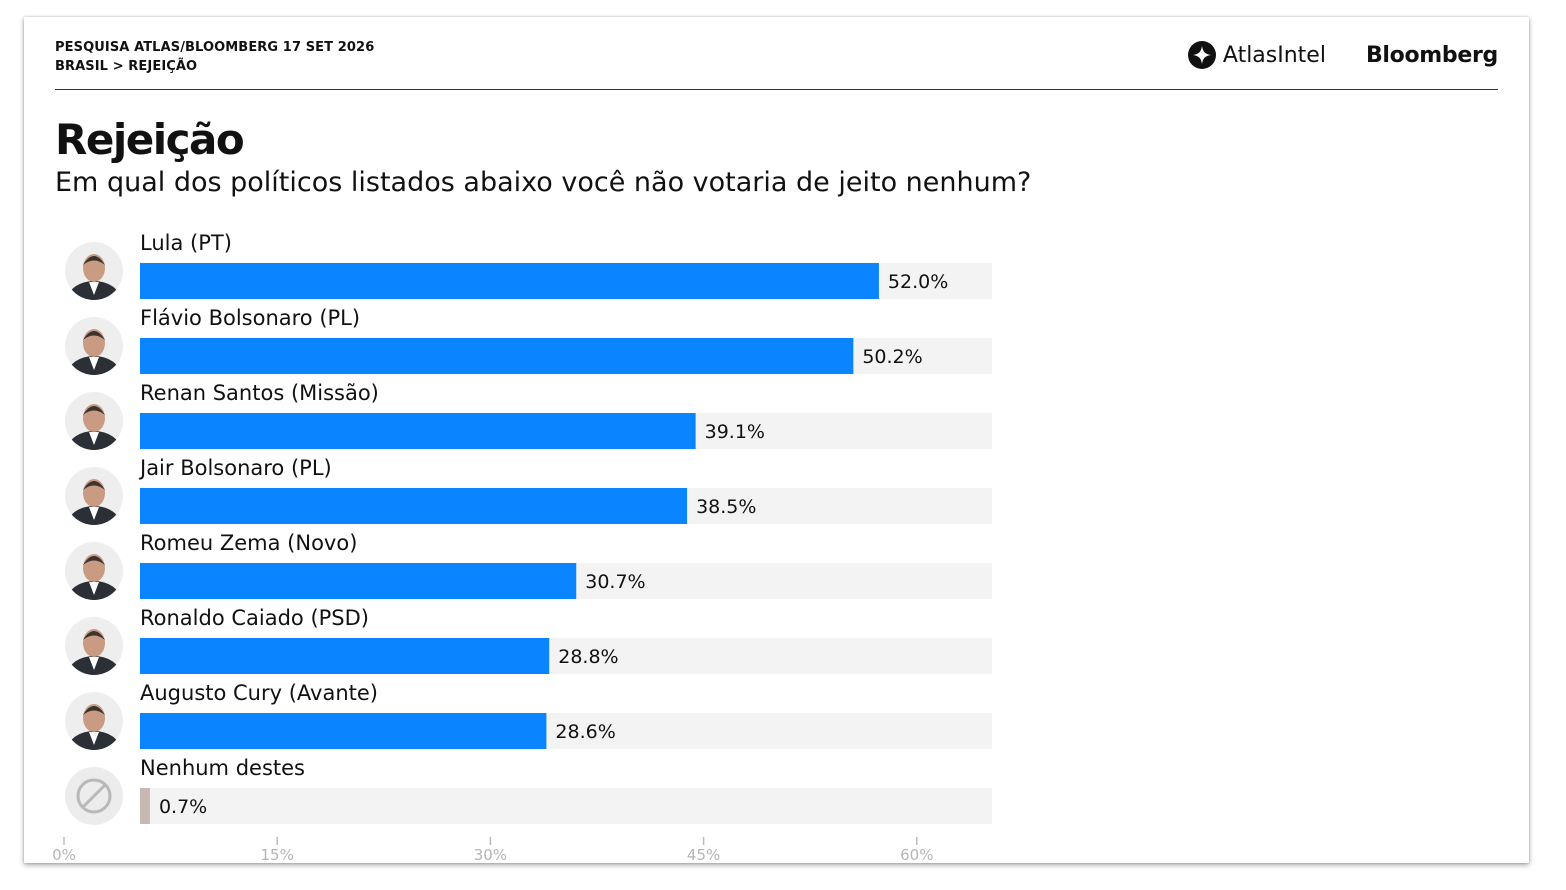  What do you see at coordinates (615, 582) in the screenshot?
I see `value-label: 30.7%` at bounding box center [615, 582].